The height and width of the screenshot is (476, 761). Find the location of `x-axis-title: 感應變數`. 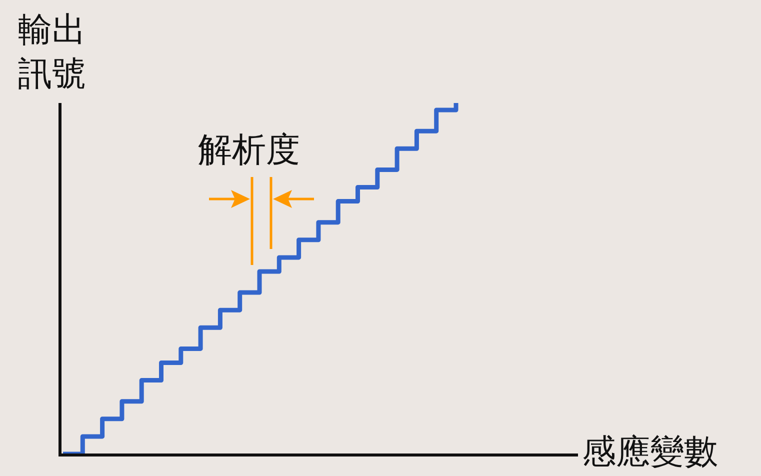

x-axis-title: 感應變數 is located at coordinates (650, 452).